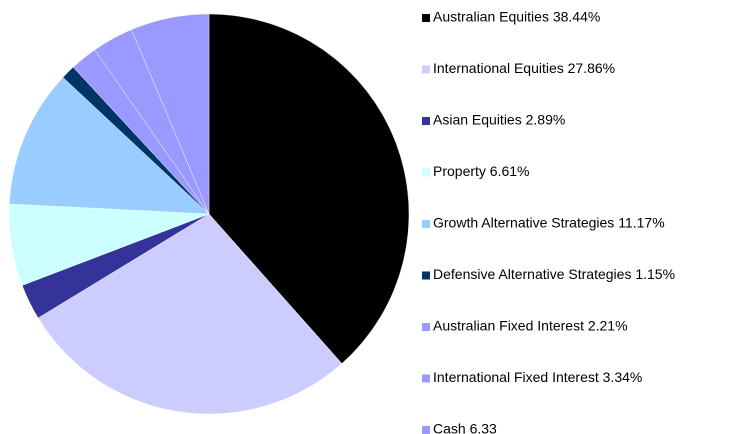 Image resolution: width=742 pixels, height=434 pixels. I want to click on legend-label: Australian Equities 38.44%, so click(516, 17).